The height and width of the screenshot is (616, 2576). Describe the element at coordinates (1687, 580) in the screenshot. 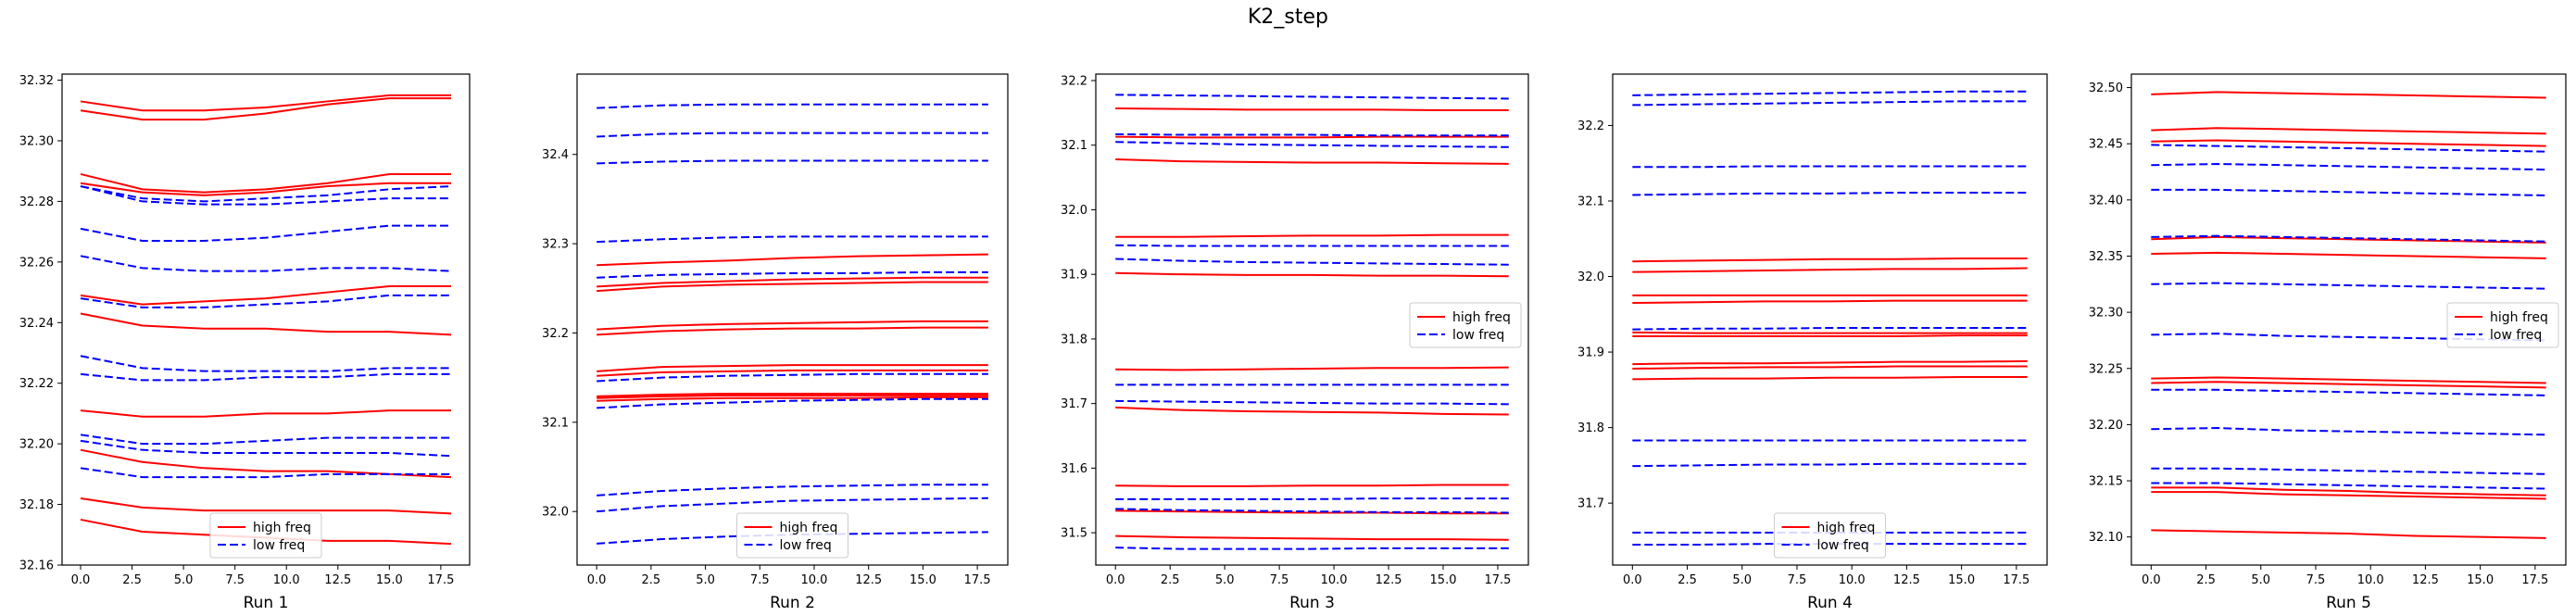

I see `x-tick-label: 2.5` at that location.